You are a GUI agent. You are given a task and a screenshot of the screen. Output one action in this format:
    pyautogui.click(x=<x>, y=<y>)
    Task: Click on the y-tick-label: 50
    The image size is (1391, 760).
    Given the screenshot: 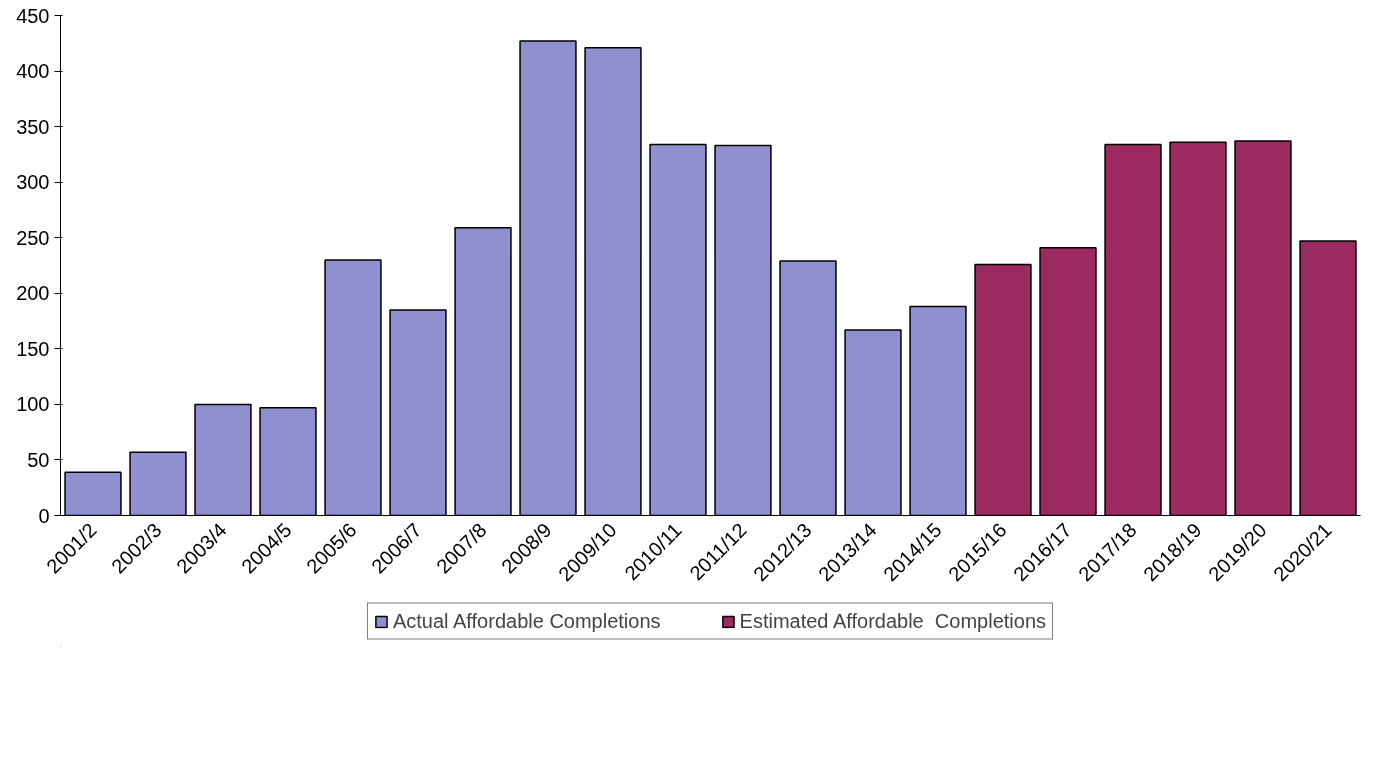 What is the action you would take?
    pyautogui.click(x=38, y=459)
    